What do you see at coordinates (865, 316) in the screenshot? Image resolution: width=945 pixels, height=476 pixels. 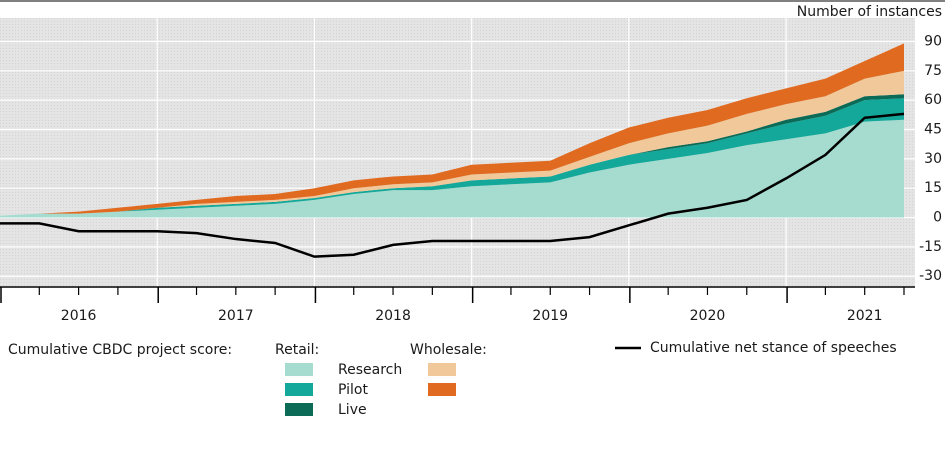 I see `x-tick-label: 2021` at bounding box center [865, 316].